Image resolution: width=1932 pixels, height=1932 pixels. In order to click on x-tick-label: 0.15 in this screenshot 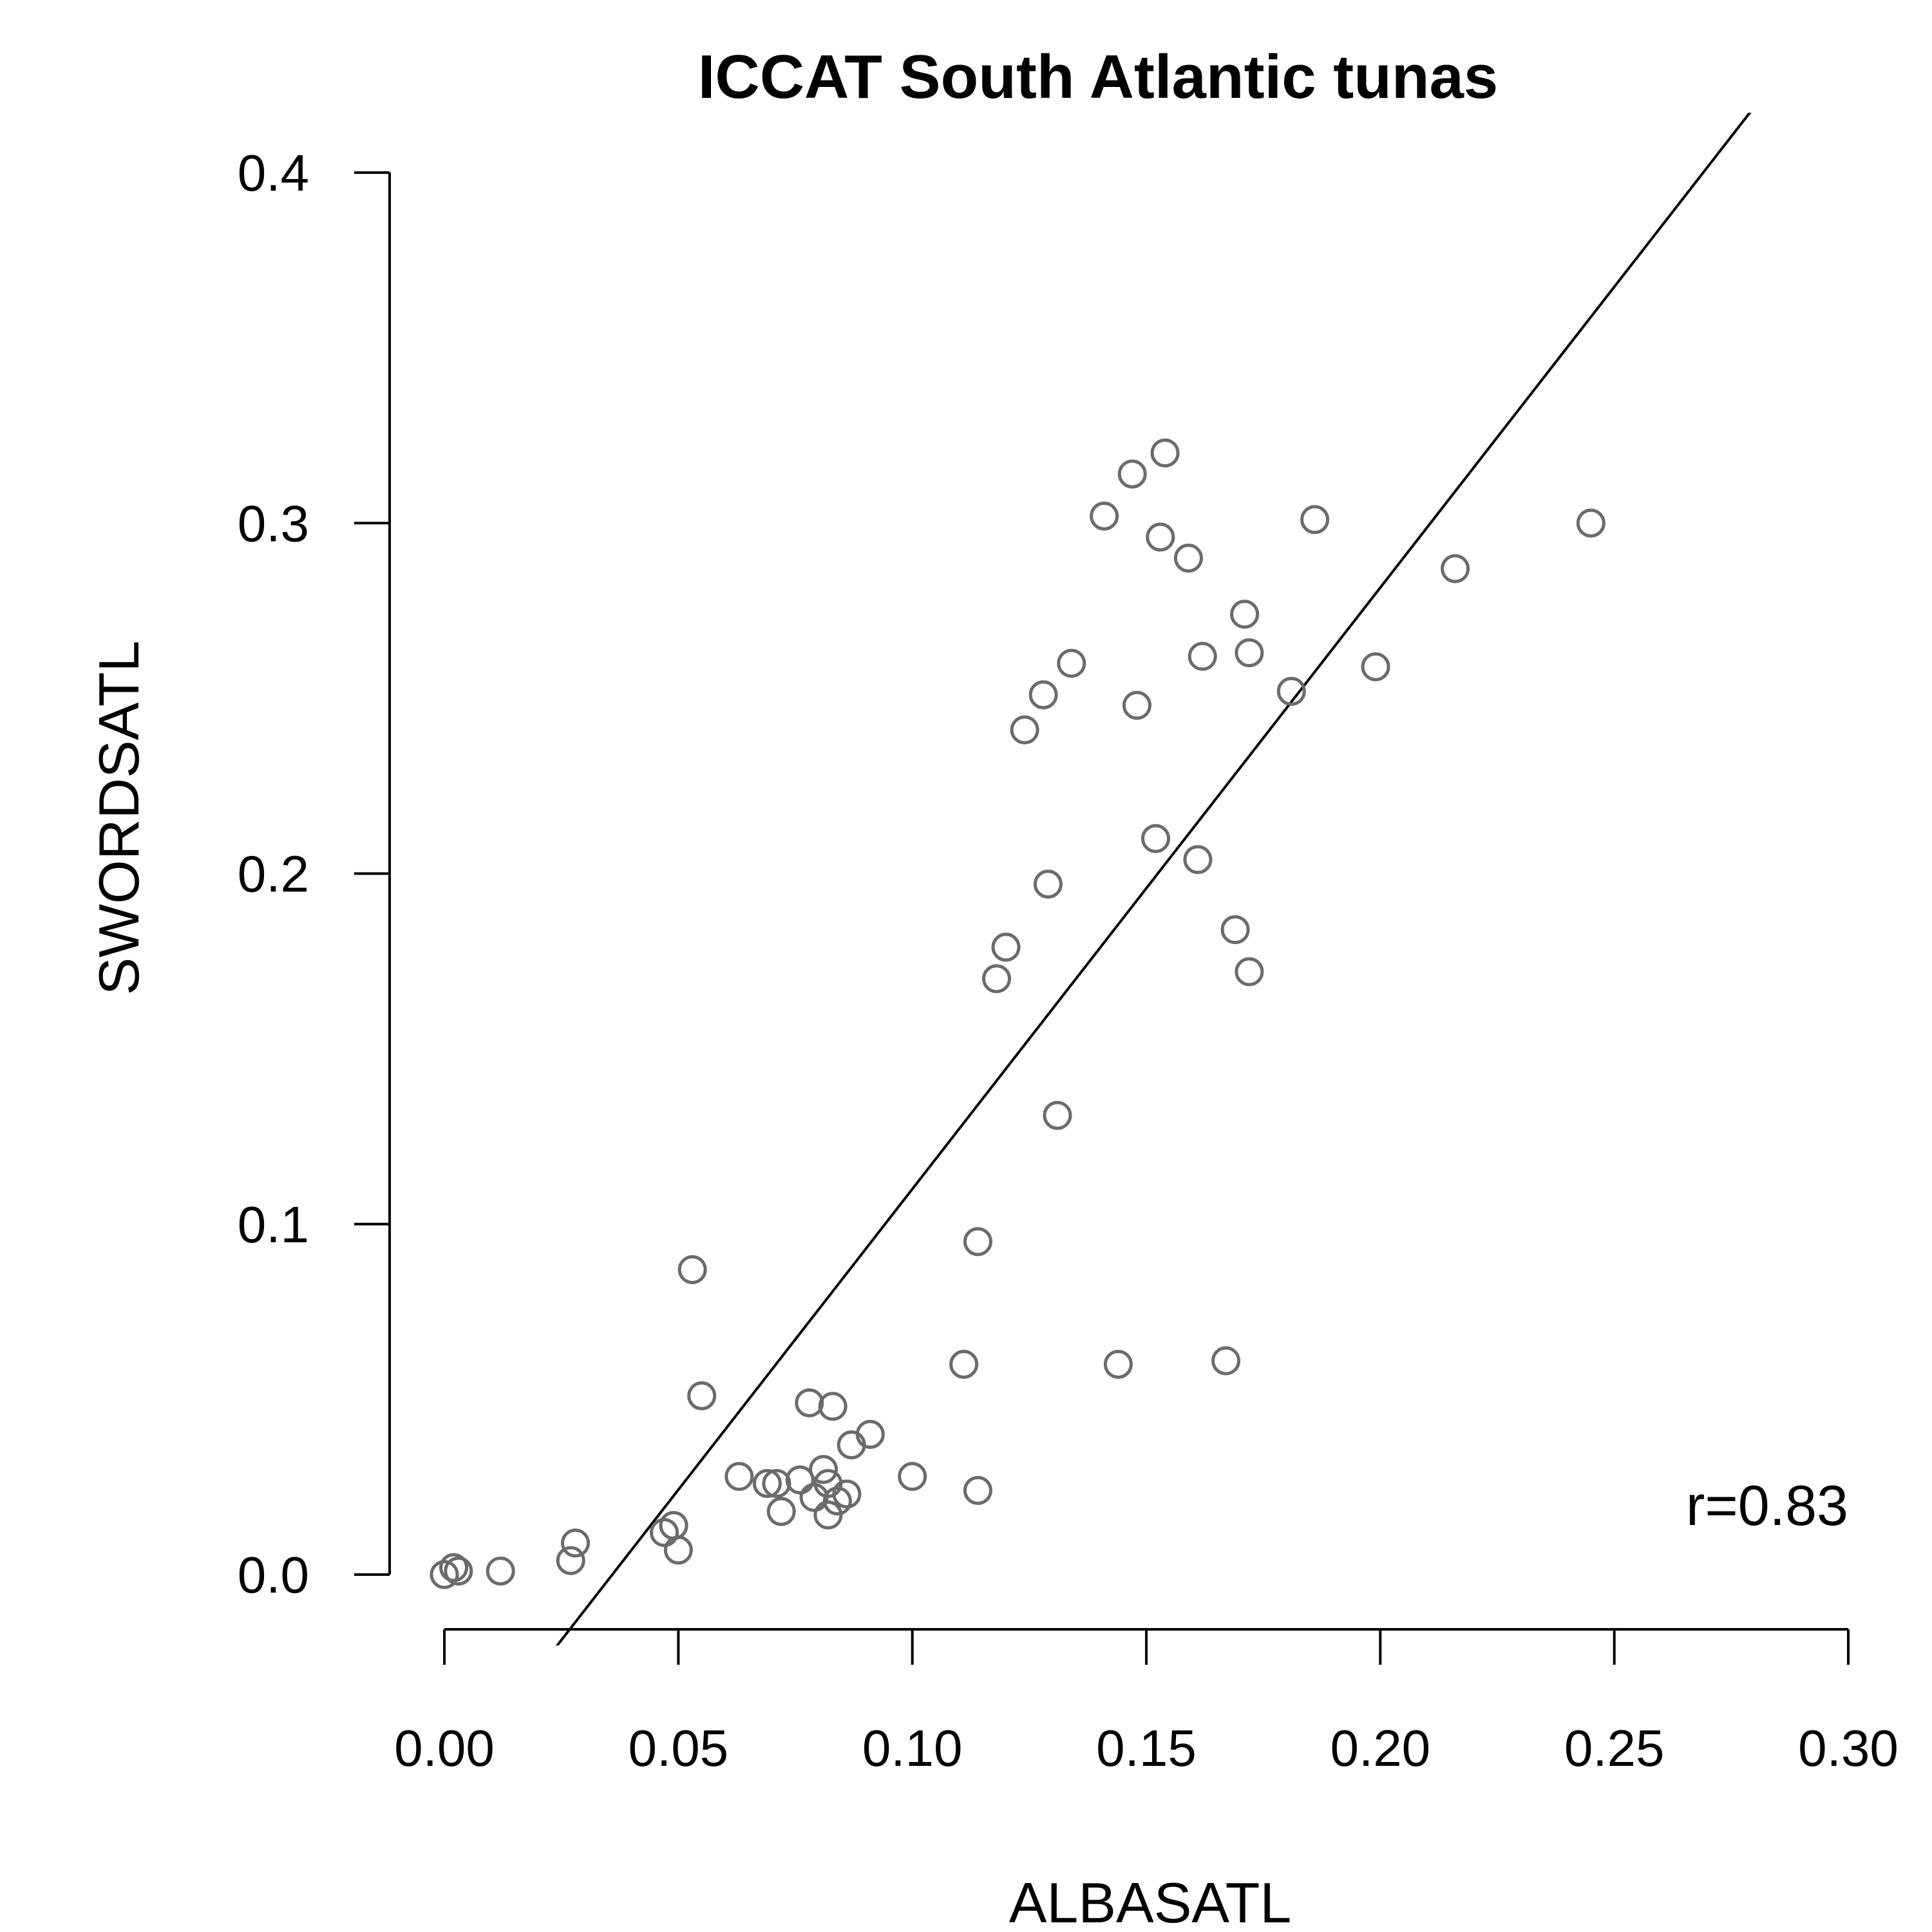, I will do `click(1146, 1748)`.